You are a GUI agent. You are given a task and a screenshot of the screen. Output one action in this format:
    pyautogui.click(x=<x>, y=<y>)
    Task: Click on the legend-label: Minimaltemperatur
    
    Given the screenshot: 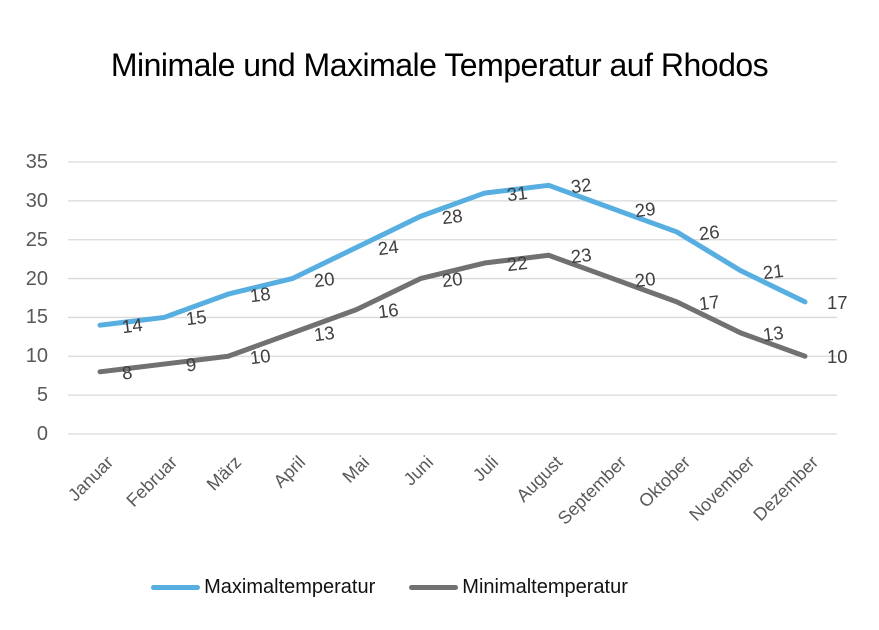 What is the action you would take?
    pyautogui.click(x=545, y=586)
    